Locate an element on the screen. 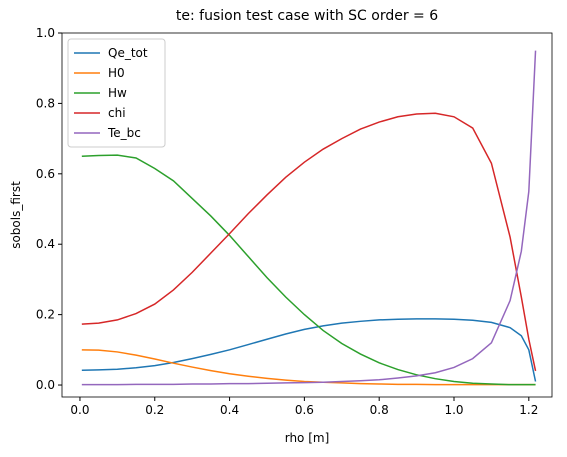 Image resolution: width=567 pixels, height=457 pixels. y-tick-label: 0.6 is located at coordinates (45, 174).